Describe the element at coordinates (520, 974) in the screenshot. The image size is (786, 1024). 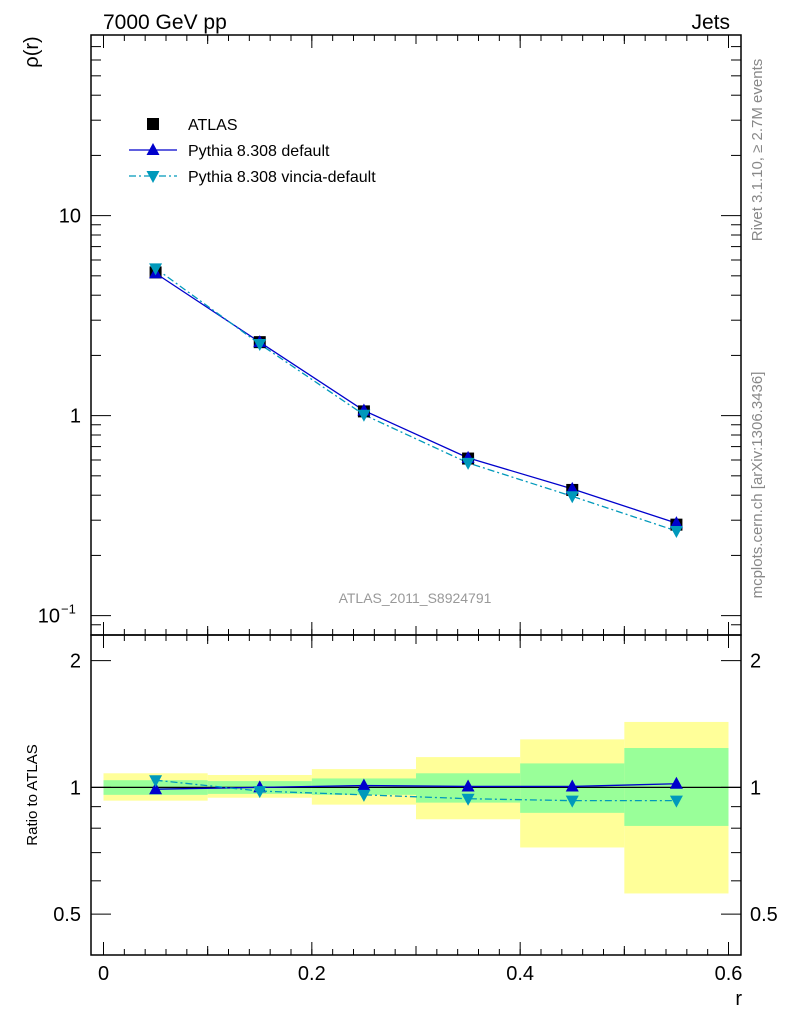
I see `x-tick-label: 0.4` at that location.